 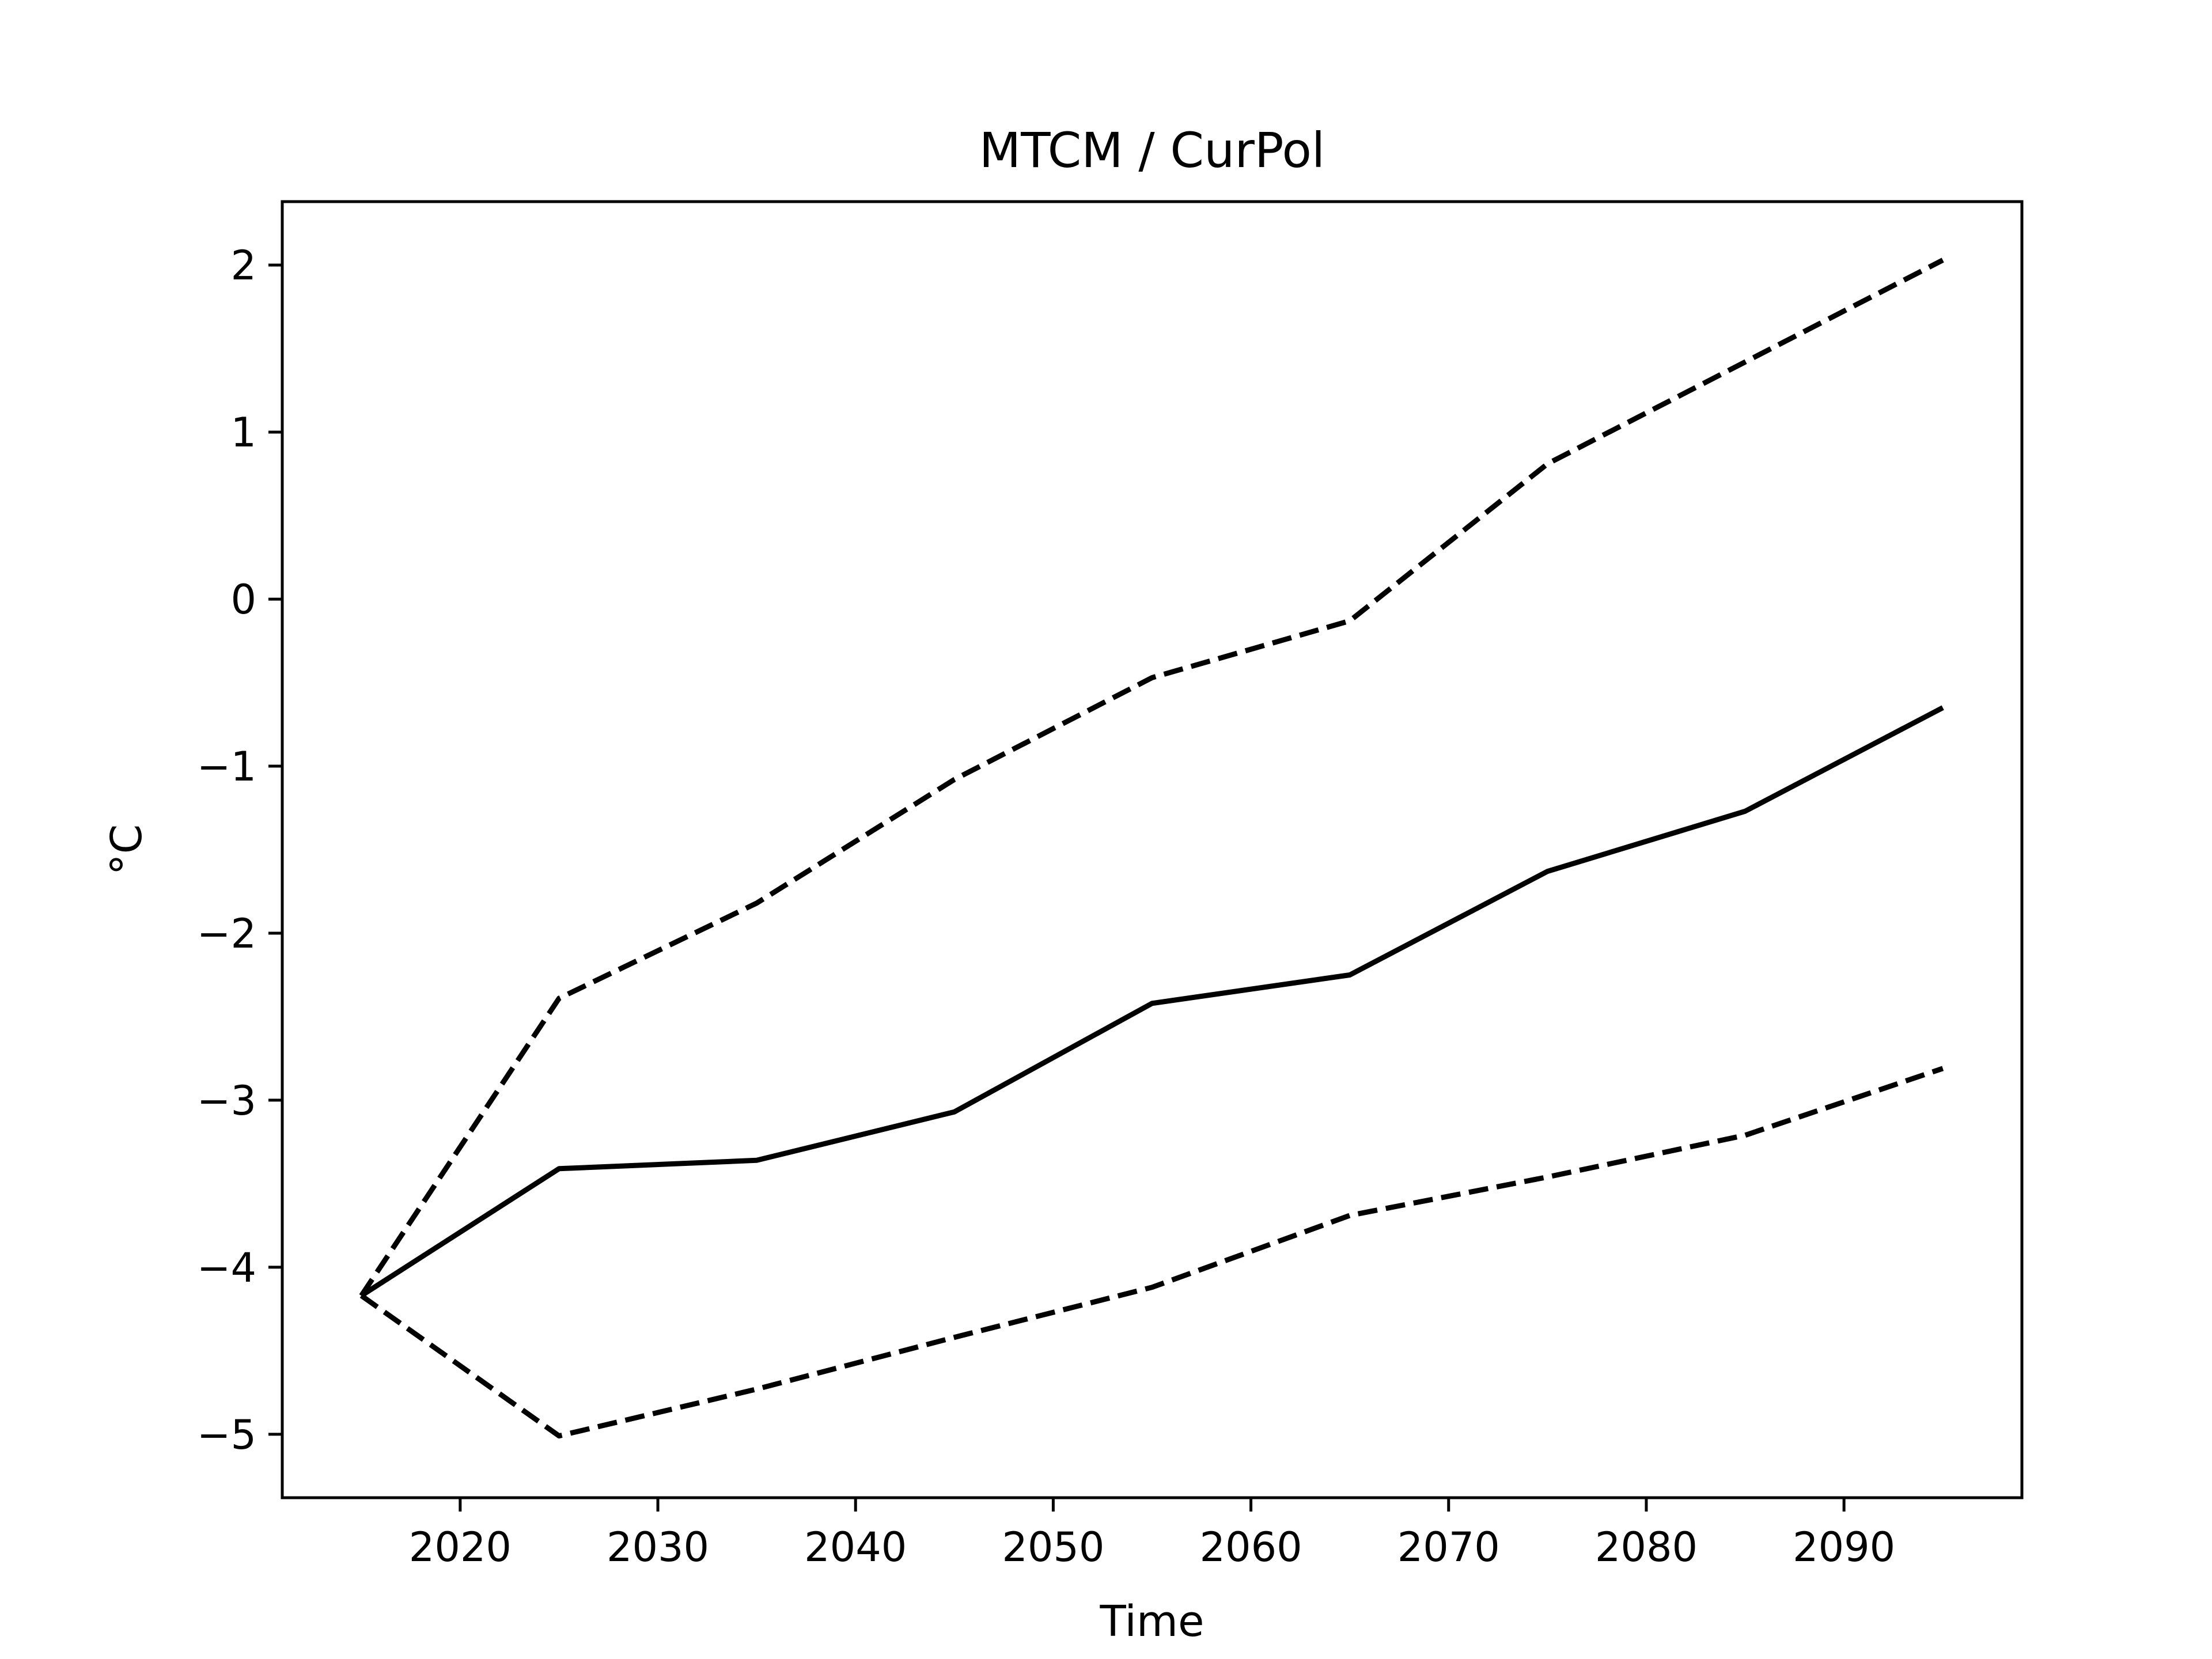 What do you see at coordinates (1646, 1547) in the screenshot?
I see `x-tick-label: 2080` at bounding box center [1646, 1547].